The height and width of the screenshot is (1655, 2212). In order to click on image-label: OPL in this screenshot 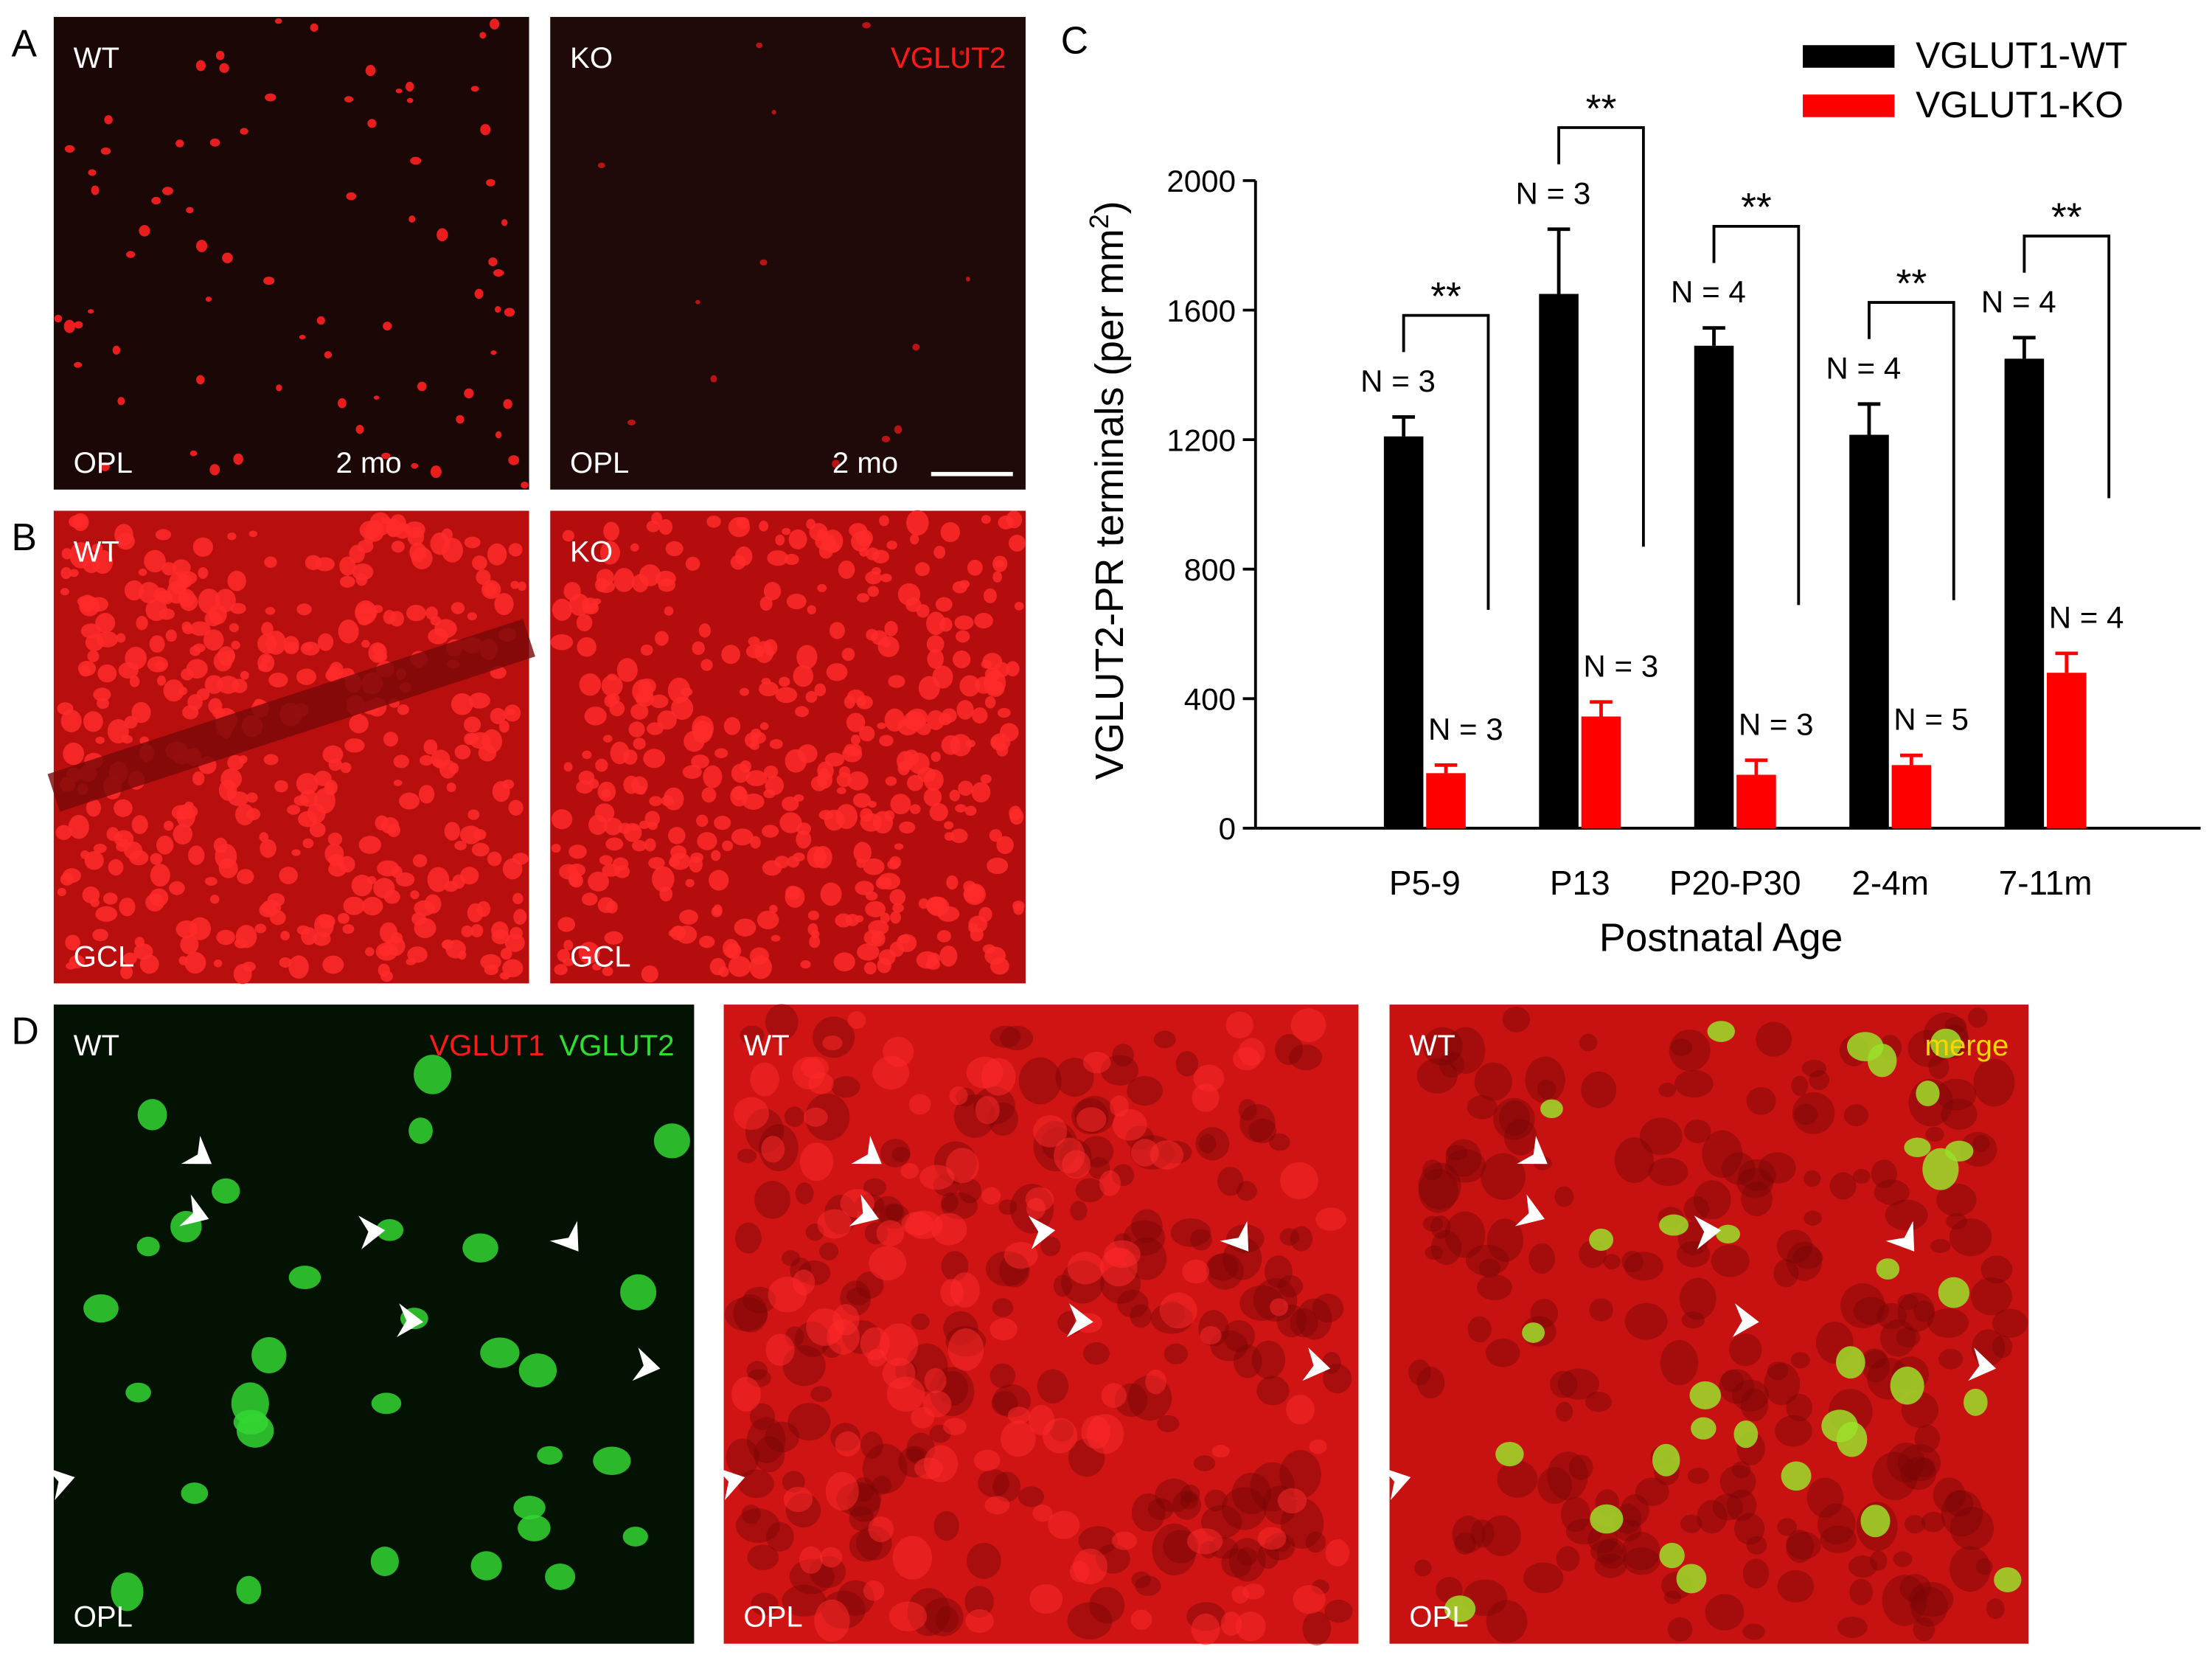, I will do `click(599, 463)`.